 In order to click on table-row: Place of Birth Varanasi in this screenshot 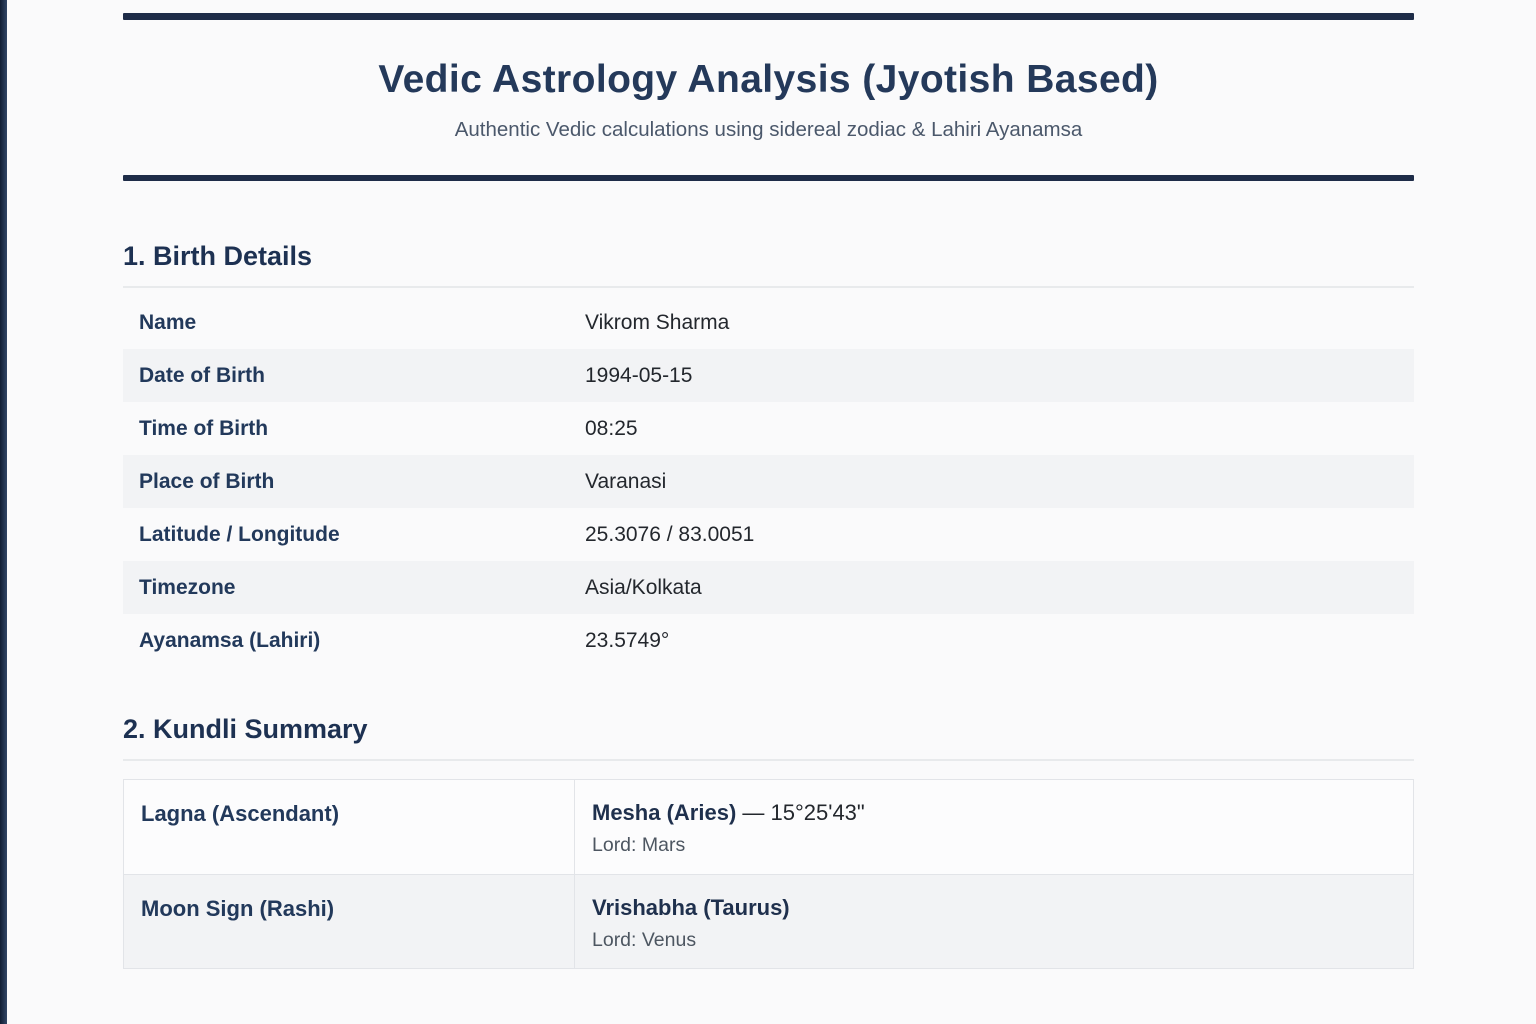, I will do `click(768, 481)`.